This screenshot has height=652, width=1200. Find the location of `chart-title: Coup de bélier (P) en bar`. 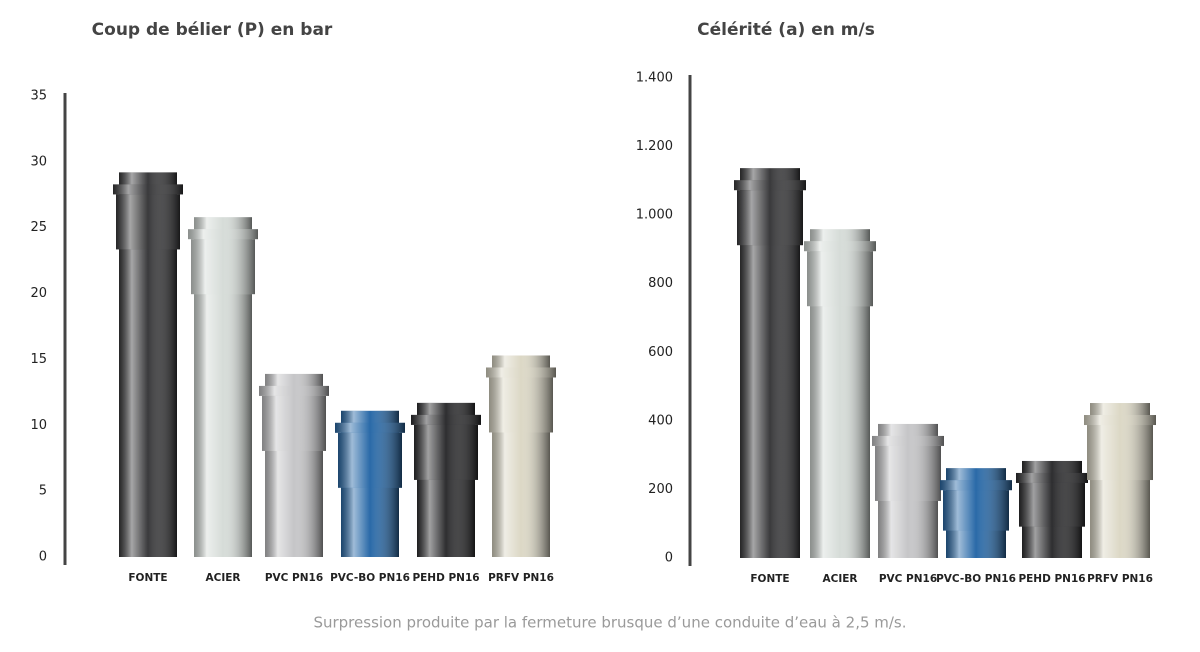

chart-title: Coup de bélier (P) en bar is located at coordinates (212, 30).